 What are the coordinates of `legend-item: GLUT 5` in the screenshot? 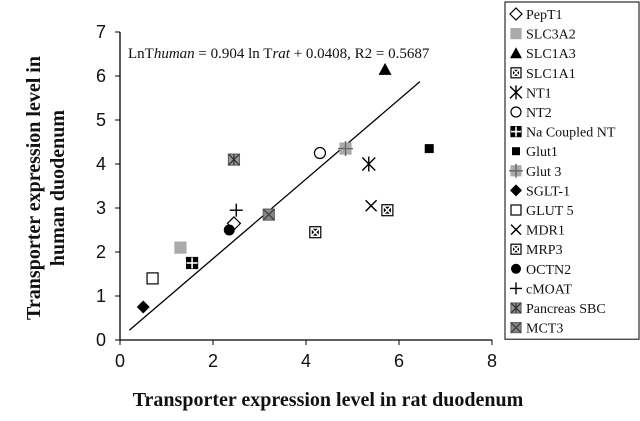 It's located at (542, 211).